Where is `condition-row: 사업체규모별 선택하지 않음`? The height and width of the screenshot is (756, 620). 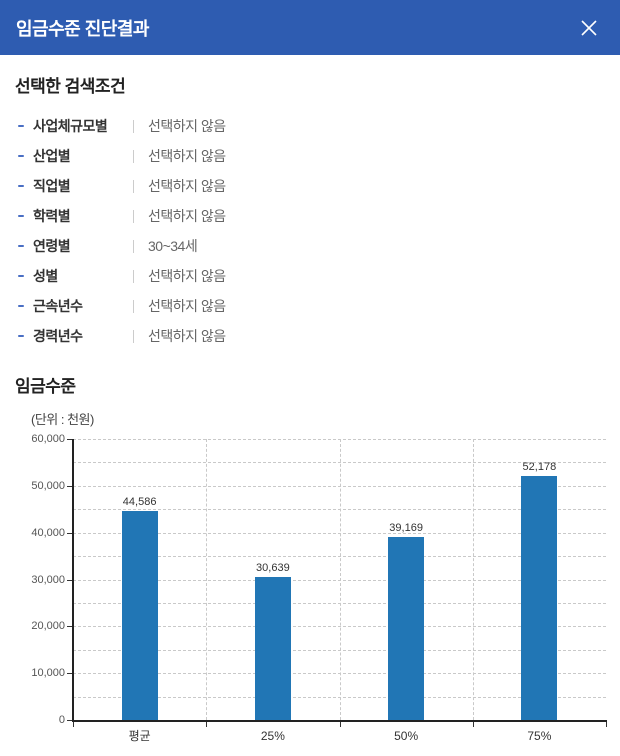
condition-row: 사업체규모별 선택하지 않음 is located at coordinates (311, 126).